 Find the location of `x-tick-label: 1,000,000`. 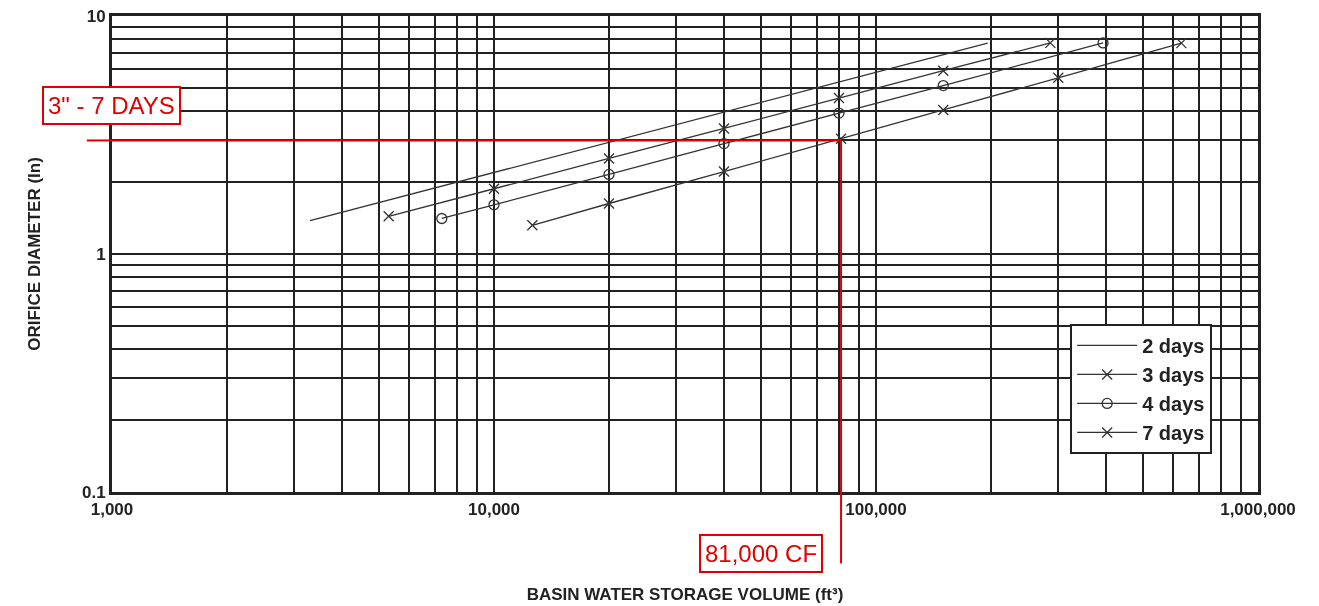

x-tick-label: 1,000,000 is located at coordinates (1258, 510).